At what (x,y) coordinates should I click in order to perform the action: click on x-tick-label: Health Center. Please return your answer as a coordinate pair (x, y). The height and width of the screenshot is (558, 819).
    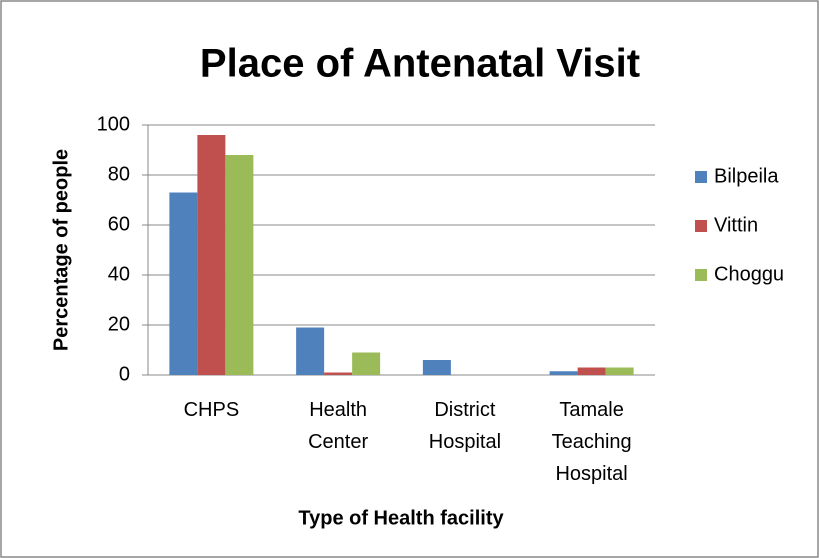
    Looking at the image, I should click on (338, 426).